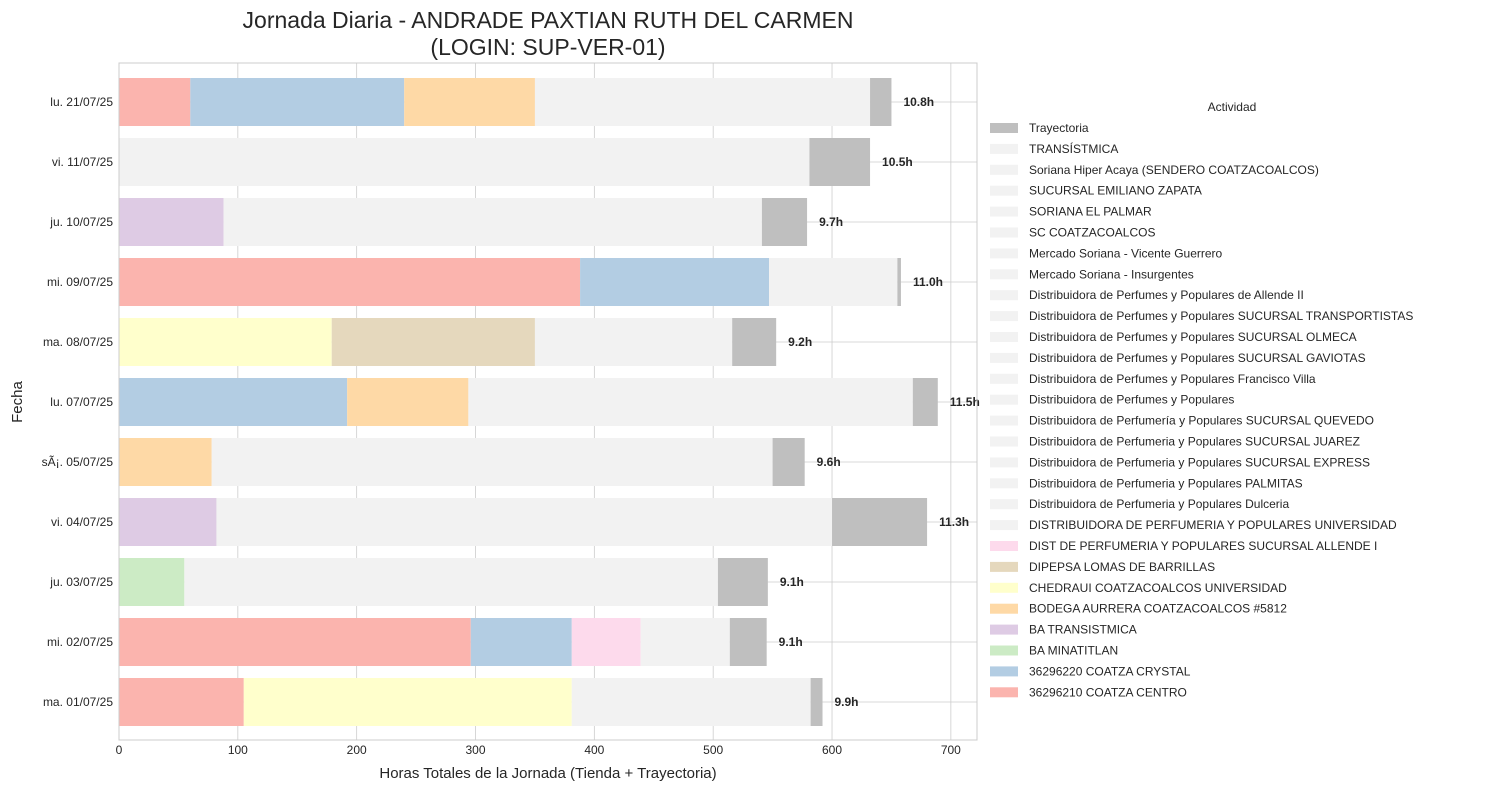  What do you see at coordinates (78, 462) in the screenshot?
I see `y-tick-label: sÃ¡. 05/07/25` at bounding box center [78, 462].